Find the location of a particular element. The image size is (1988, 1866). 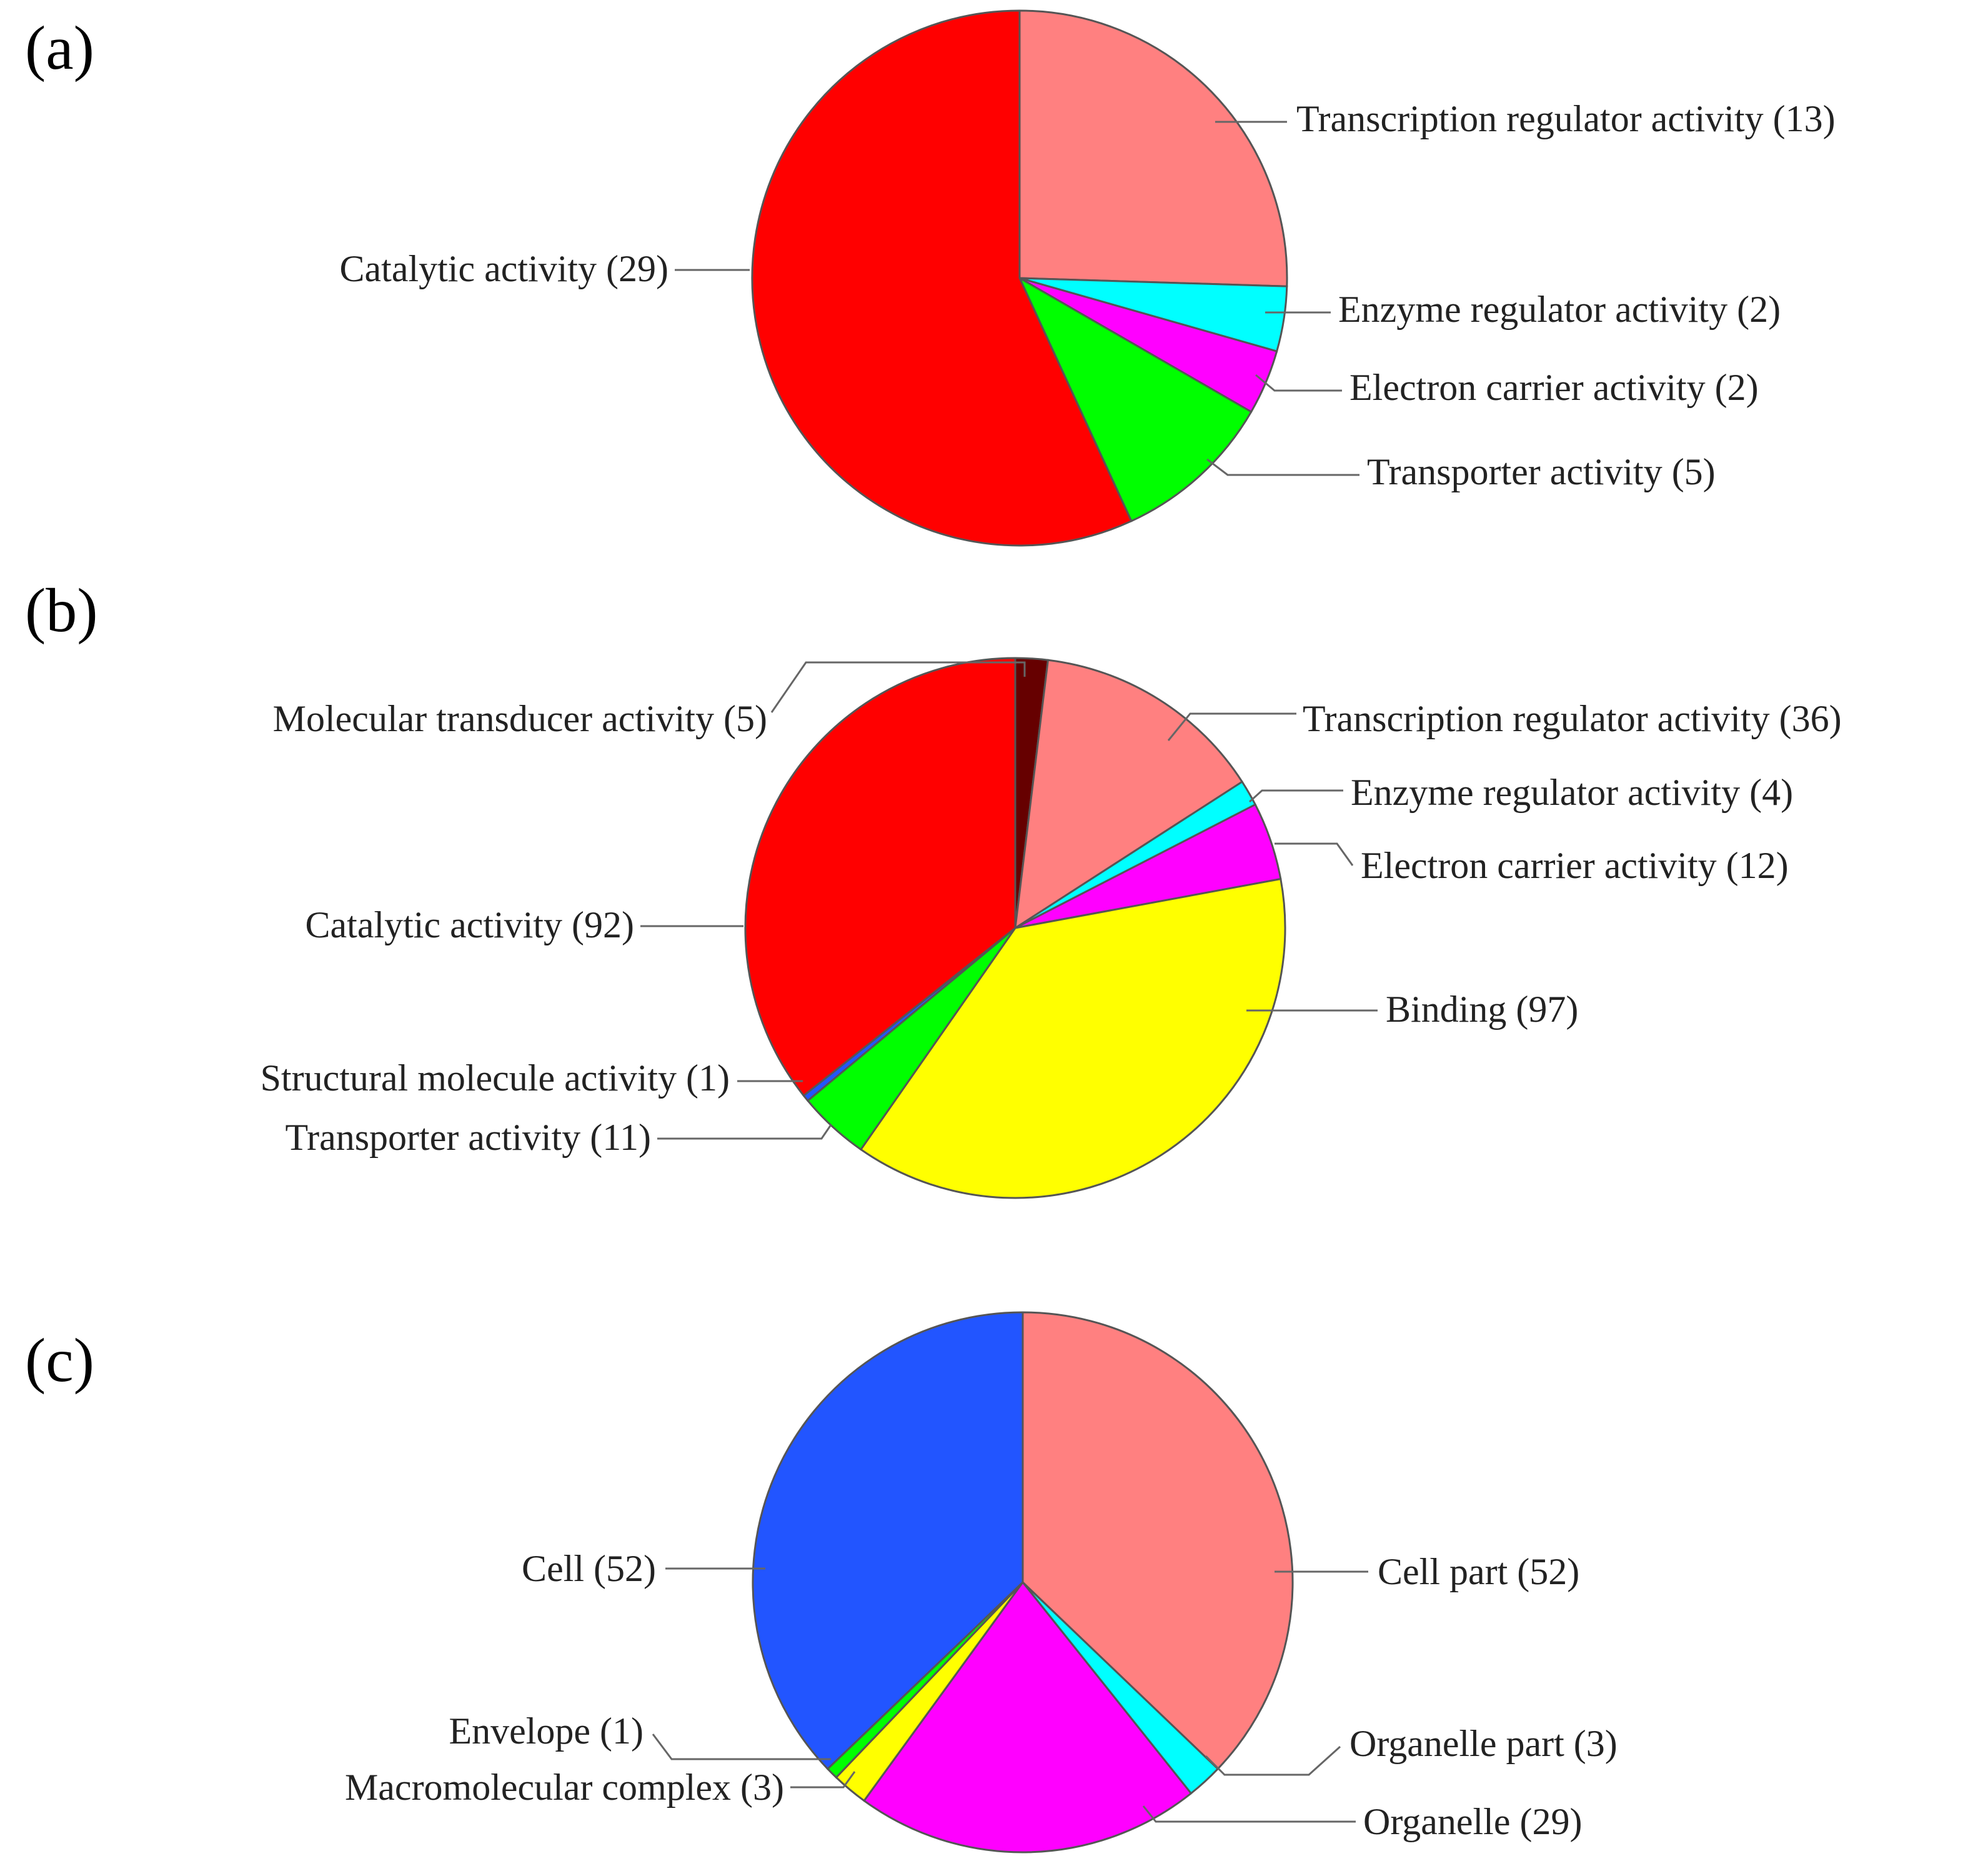

slice-label-transporter-activity: Transporter activity (11) is located at coordinates (468, 1137).